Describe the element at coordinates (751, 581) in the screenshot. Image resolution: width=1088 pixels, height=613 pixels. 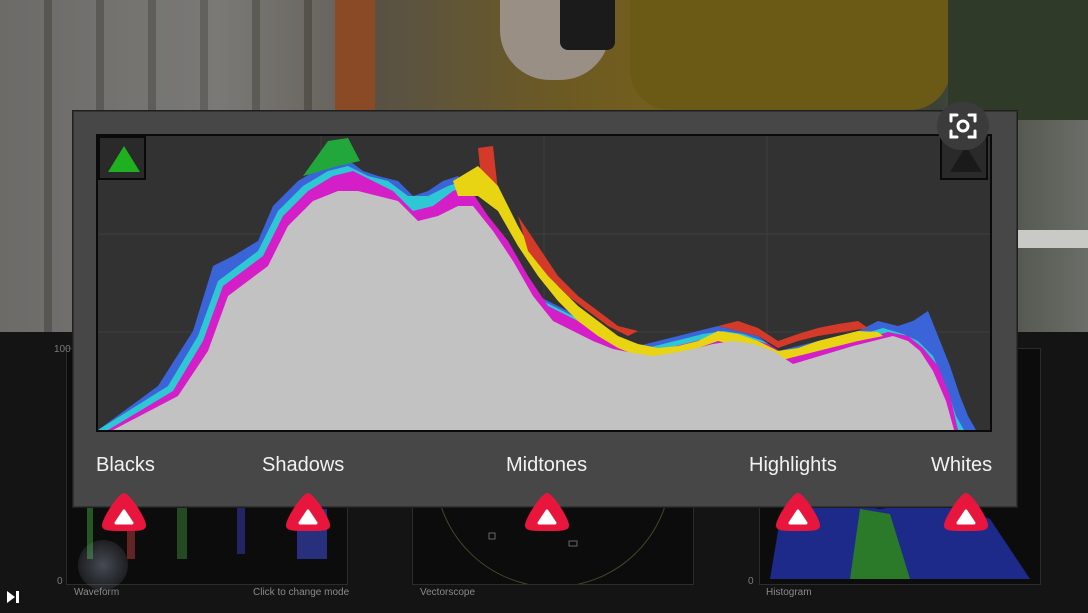
I see `histogram-axis-bottom: 0` at that location.